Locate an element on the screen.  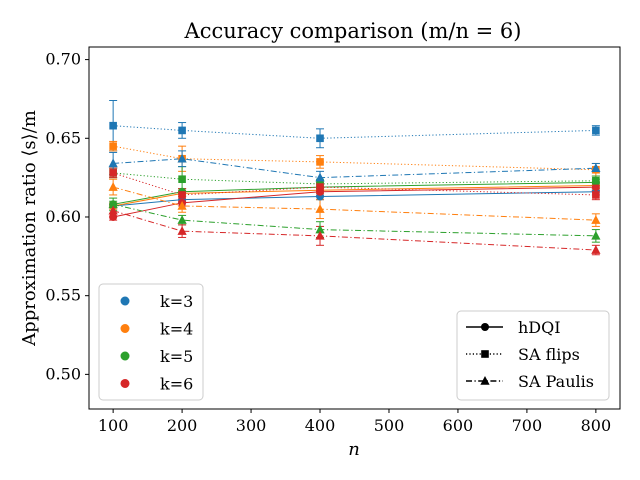
legend-k: k=3 k=4 k=5 k=6 is located at coordinates (151, 342).